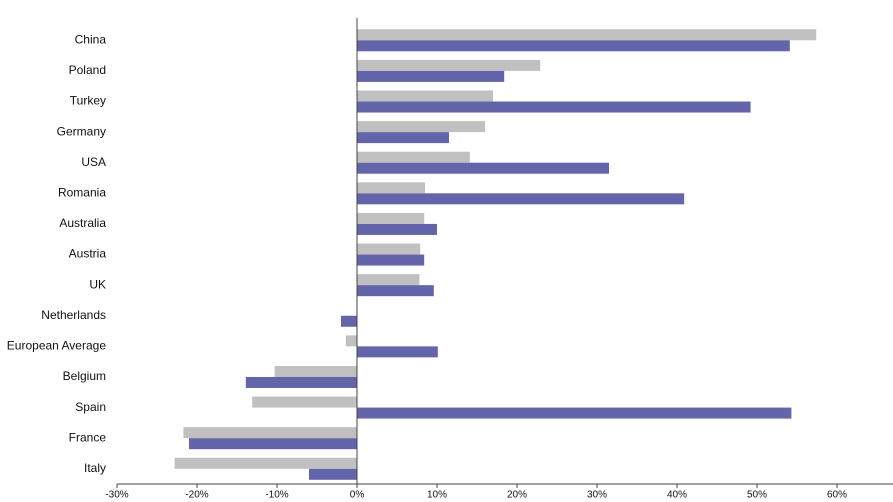  Describe the element at coordinates (82, 193) in the screenshot. I see `y-tick-label: Romania` at that location.